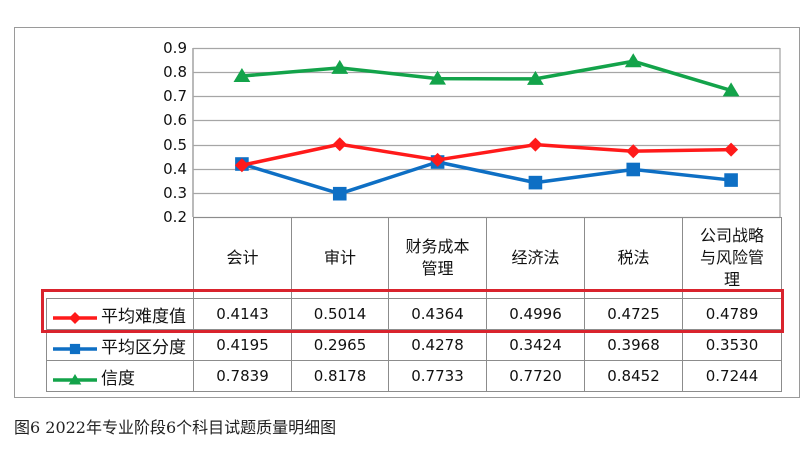 The width and height of the screenshot is (810, 453). Describe the element at coordinates (340, 314) in the screenshot. I see `table-cell: 0.5014` at that location.